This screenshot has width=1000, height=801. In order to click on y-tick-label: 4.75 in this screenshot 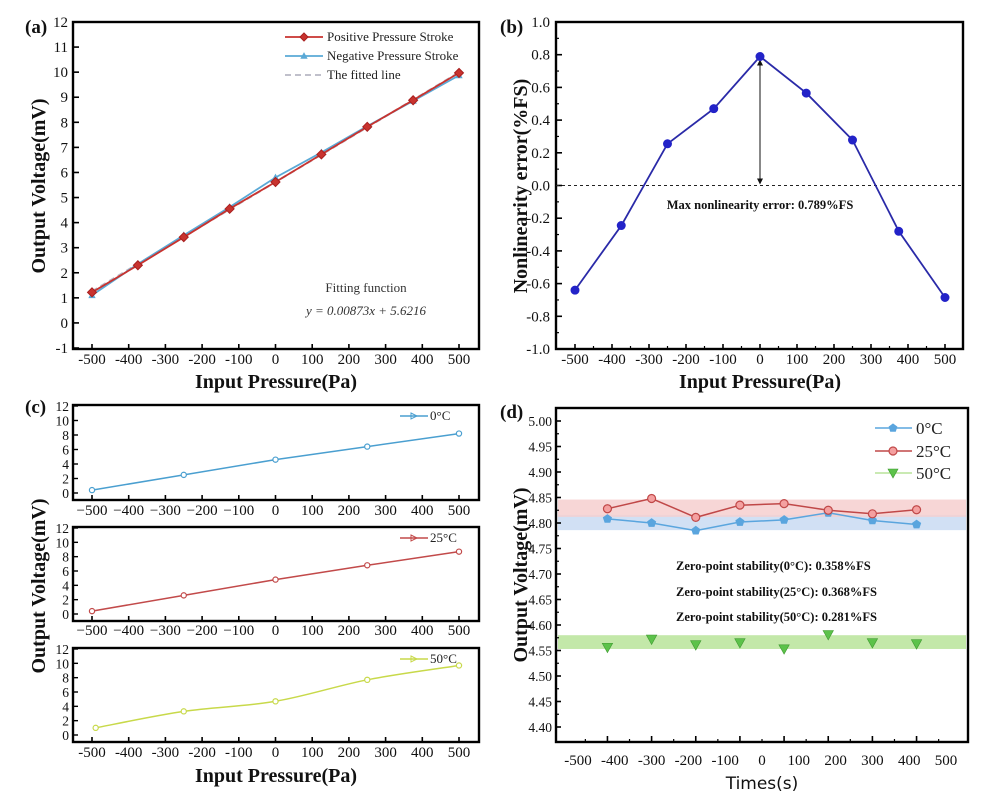, I will do `click(540, 549)`.